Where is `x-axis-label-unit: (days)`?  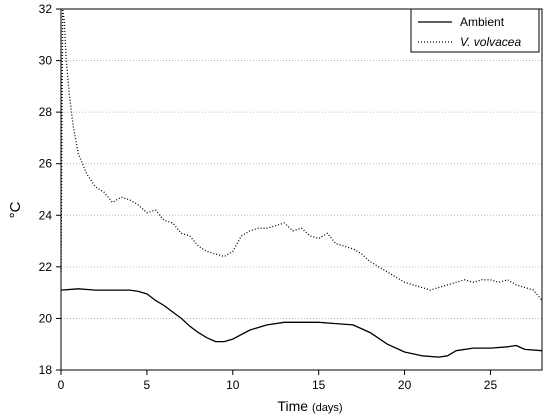 x-axis-label-unit: (days) is located at coordinates (327, 408).